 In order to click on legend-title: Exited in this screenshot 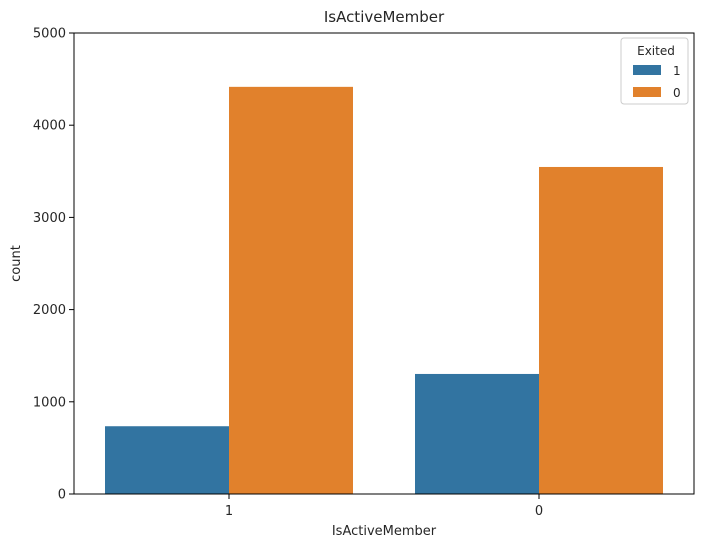, I will do `click(656, 51)`.